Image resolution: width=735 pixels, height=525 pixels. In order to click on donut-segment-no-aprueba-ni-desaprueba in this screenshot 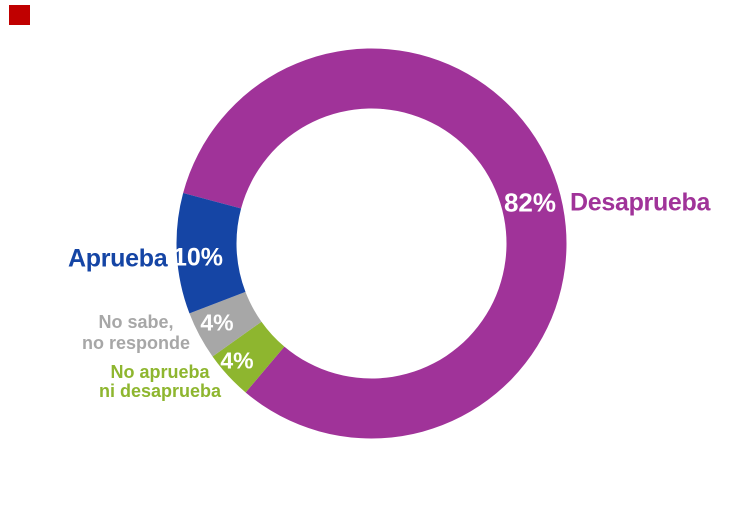, I will do `click(248, 357)`.